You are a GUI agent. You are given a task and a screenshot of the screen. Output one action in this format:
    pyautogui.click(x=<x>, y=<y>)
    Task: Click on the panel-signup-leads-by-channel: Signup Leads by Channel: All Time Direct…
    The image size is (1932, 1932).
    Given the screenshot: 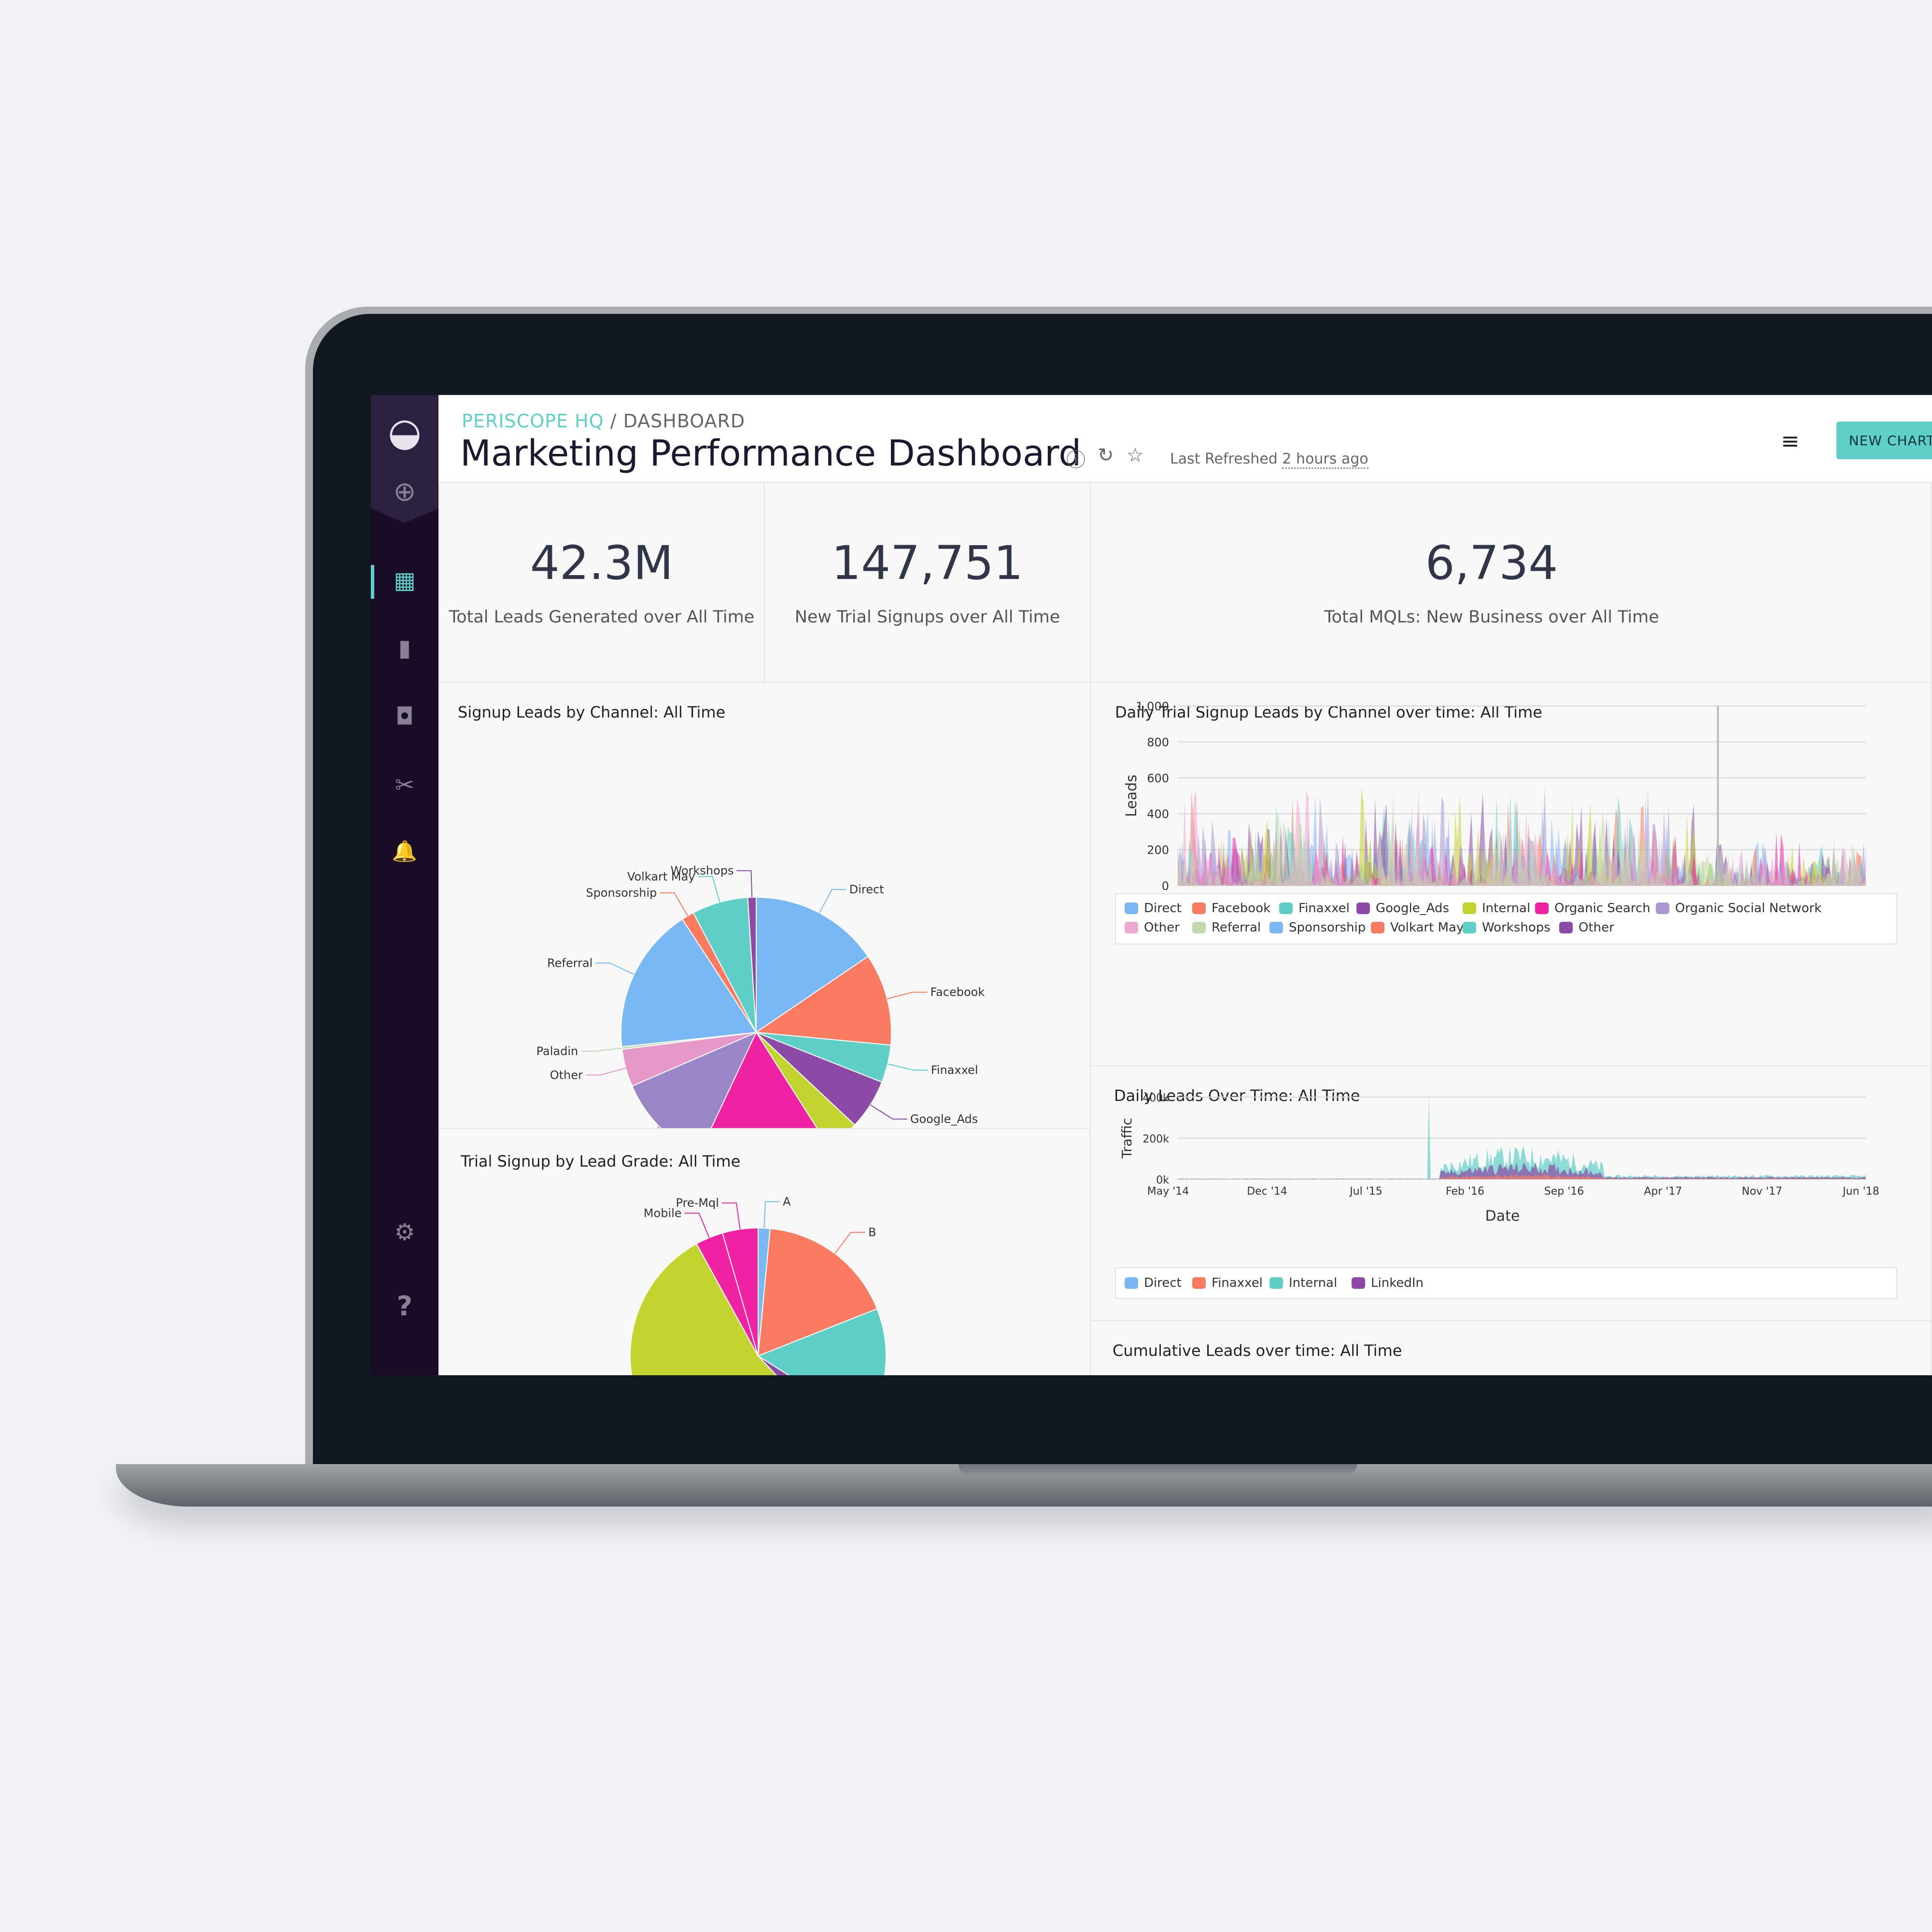 What is the action you would take?
    pyautogui.click(x=764, y=906)
    